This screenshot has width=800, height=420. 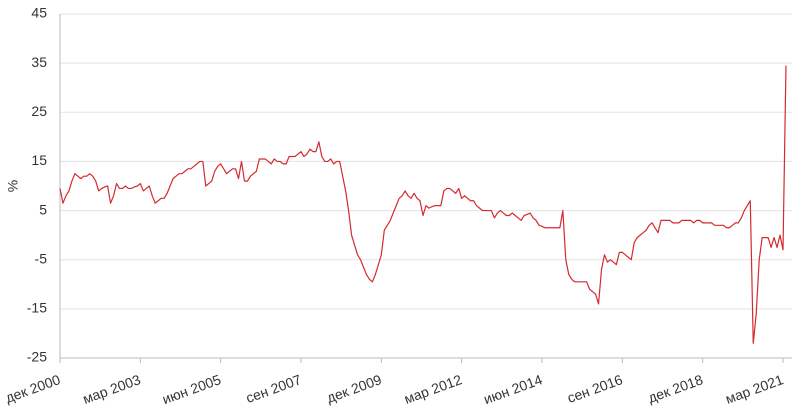 I want to click on x-tick-label: мар 2003, so click(x=112, y=389).